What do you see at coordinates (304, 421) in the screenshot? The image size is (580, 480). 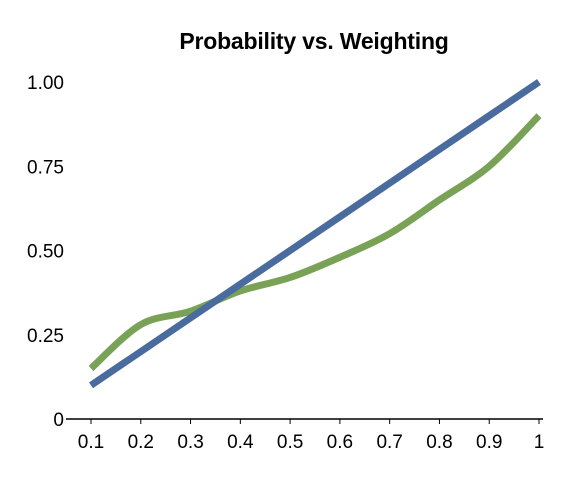 I see `x-axis` at bounding box center [304, 421].